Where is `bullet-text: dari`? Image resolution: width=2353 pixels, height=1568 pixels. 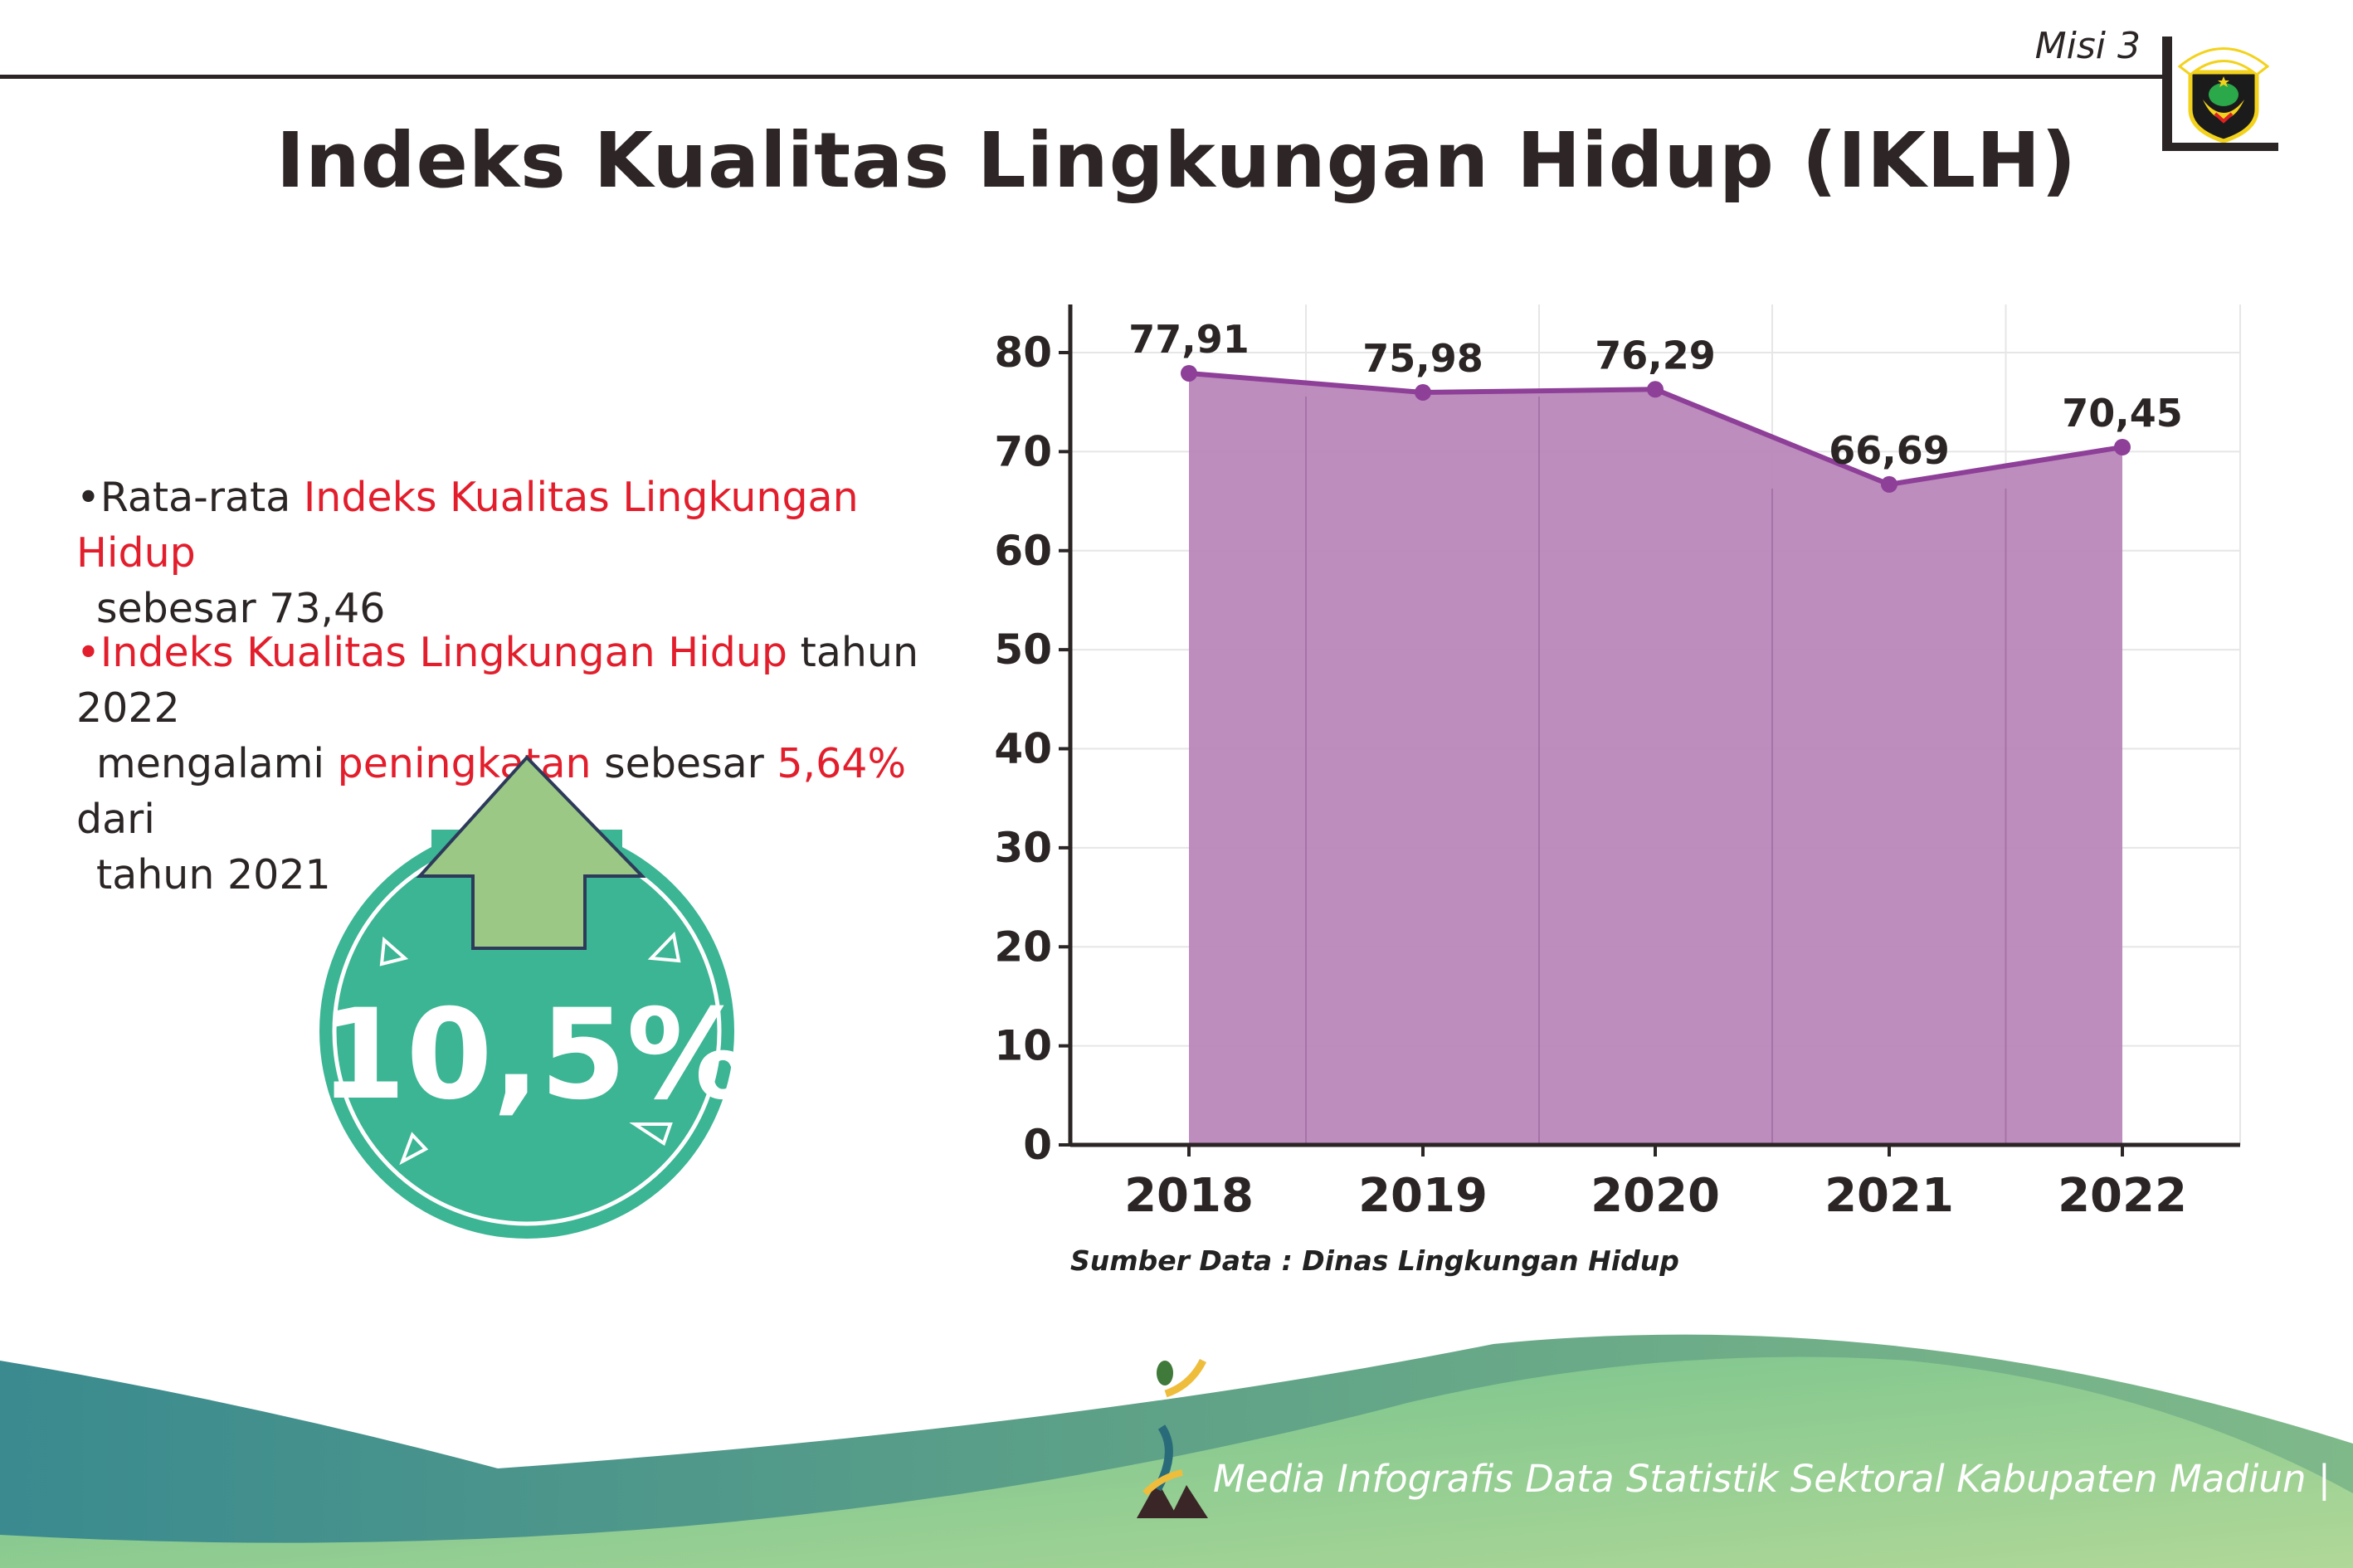 bullet-text: dari is located at coordinates (115, 819).